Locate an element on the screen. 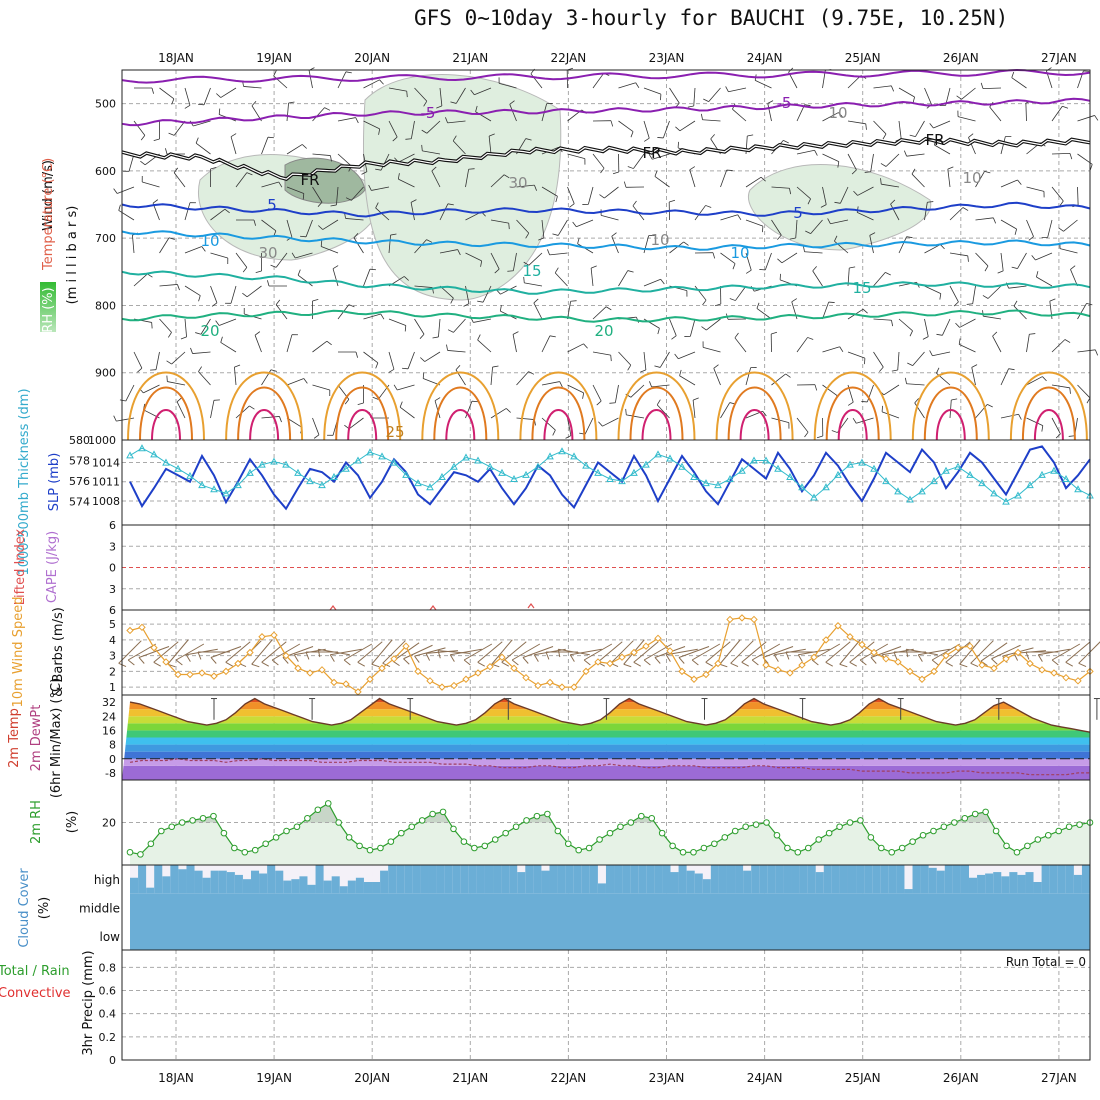  ytick-temp-16: 16 is located at coordinates (109, 730).